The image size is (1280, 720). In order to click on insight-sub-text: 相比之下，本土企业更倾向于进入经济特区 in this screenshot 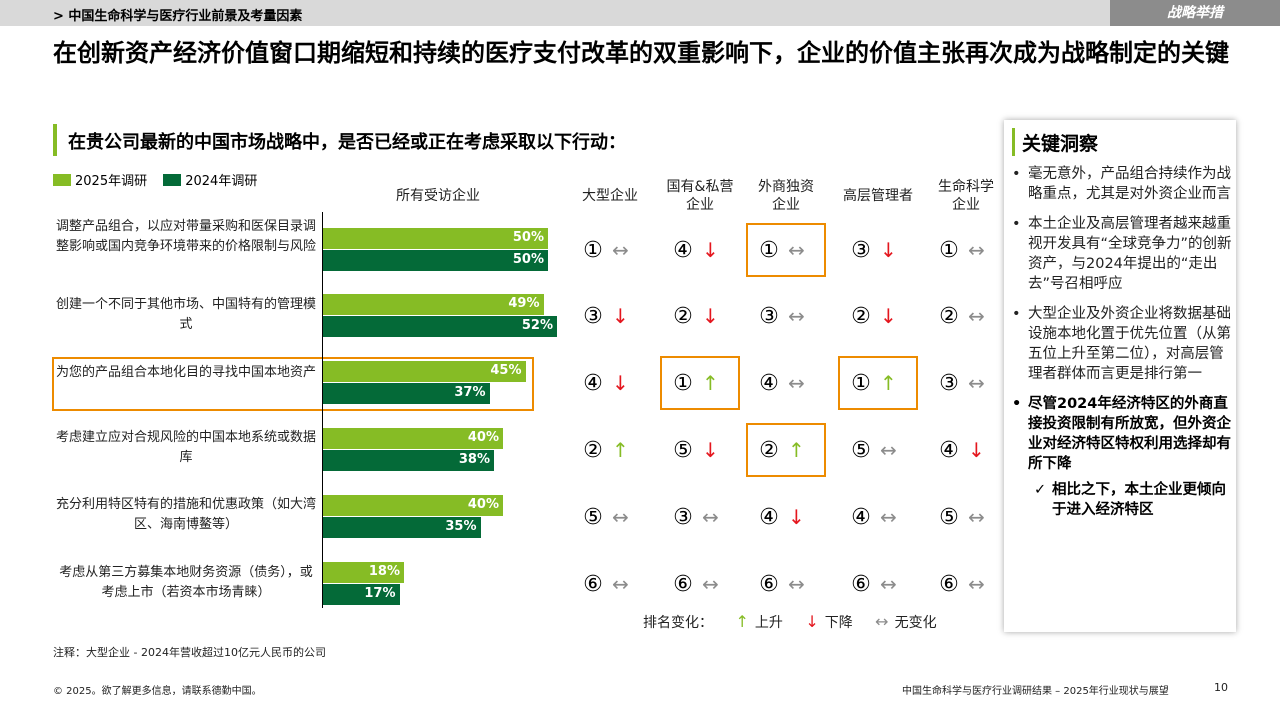, I will do `click(1139, 500)`.